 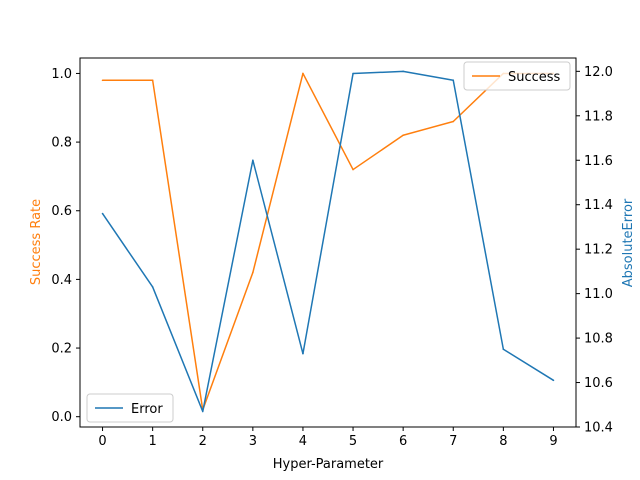 I want to click on left-y-axis-label: Success Rate, so click(x=36, y=242).